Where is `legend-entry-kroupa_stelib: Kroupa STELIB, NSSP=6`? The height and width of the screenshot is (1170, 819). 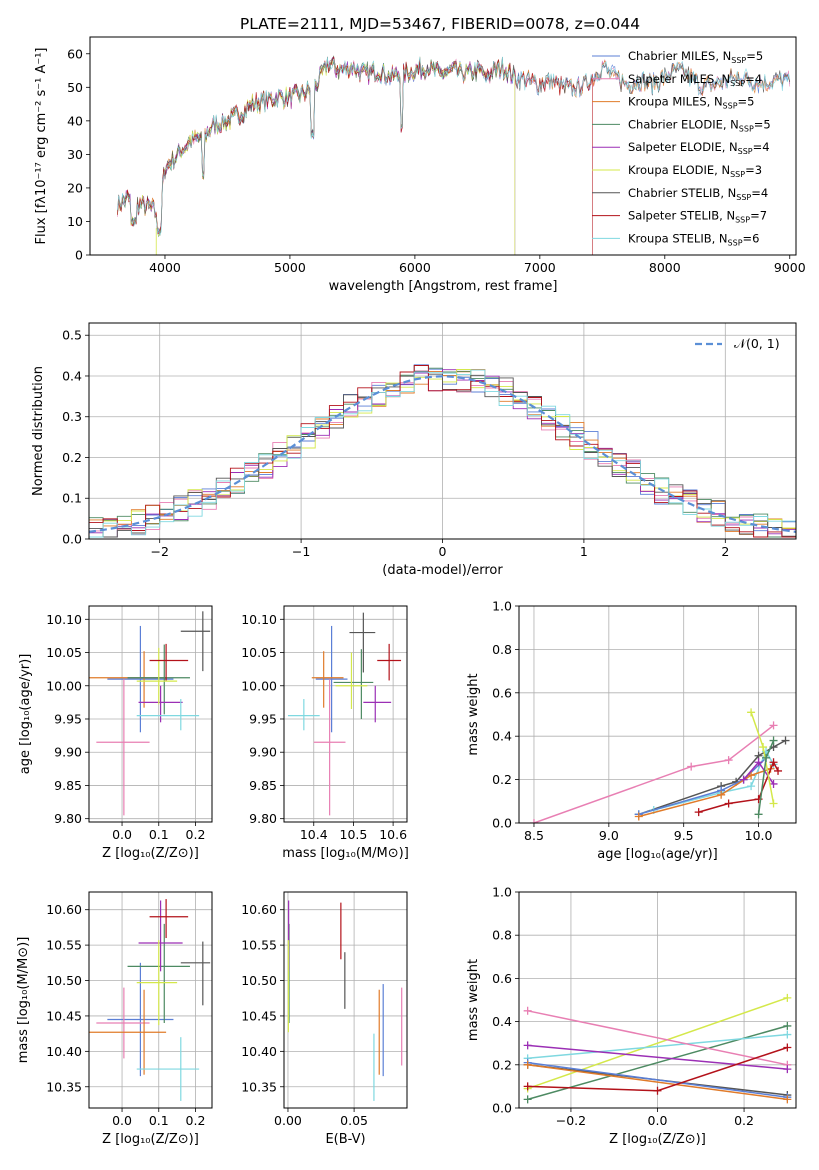 legend-entry-kroupa_stelib: Kroupa STELIB, NSSP=6 is located at coordinates (693, 239).